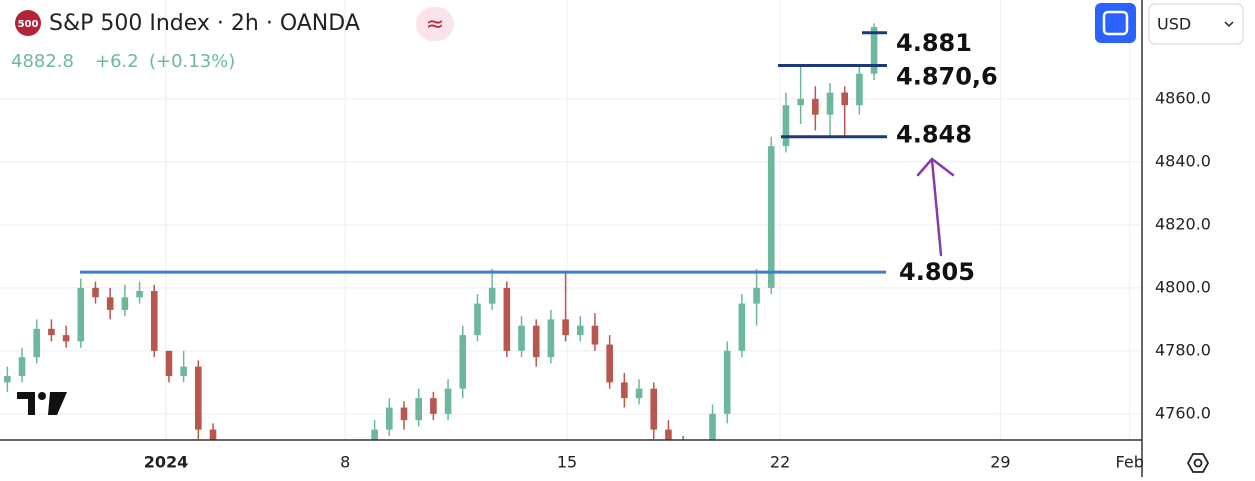  Describe the element at coordinates (42, 61) in the screenshot. I see `last-price: 4882.8` at that location.